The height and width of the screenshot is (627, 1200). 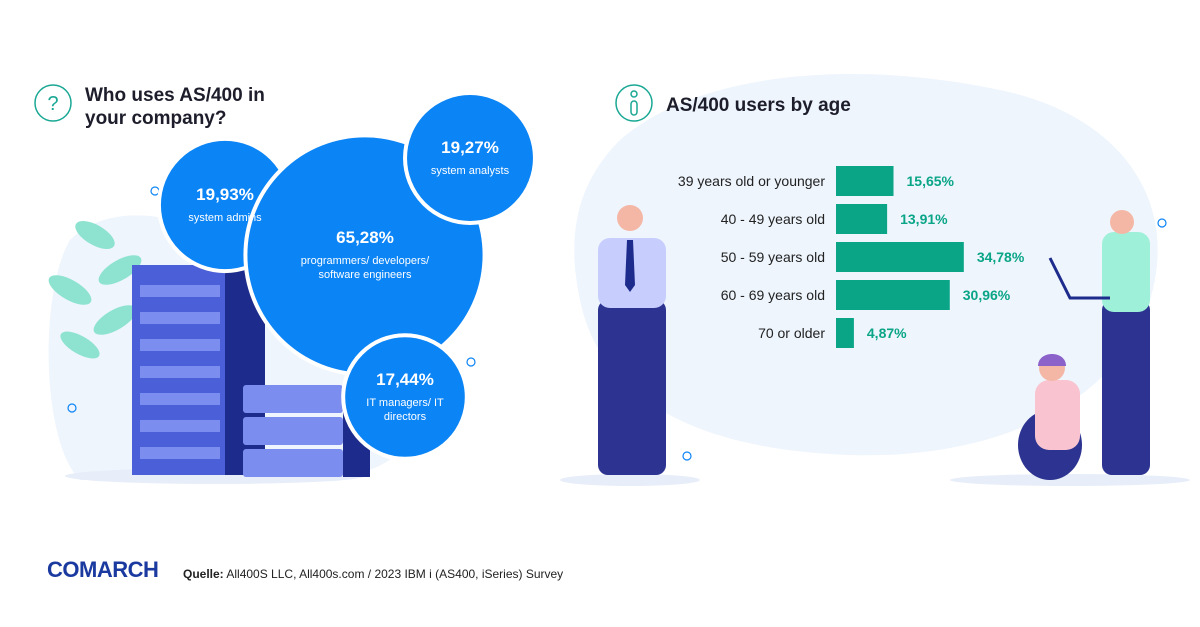 What do you see at coordinates (225, 205) in the screenshot?
I see `bubble-label: 19,93% system admins` at bounding box center [225, 205].